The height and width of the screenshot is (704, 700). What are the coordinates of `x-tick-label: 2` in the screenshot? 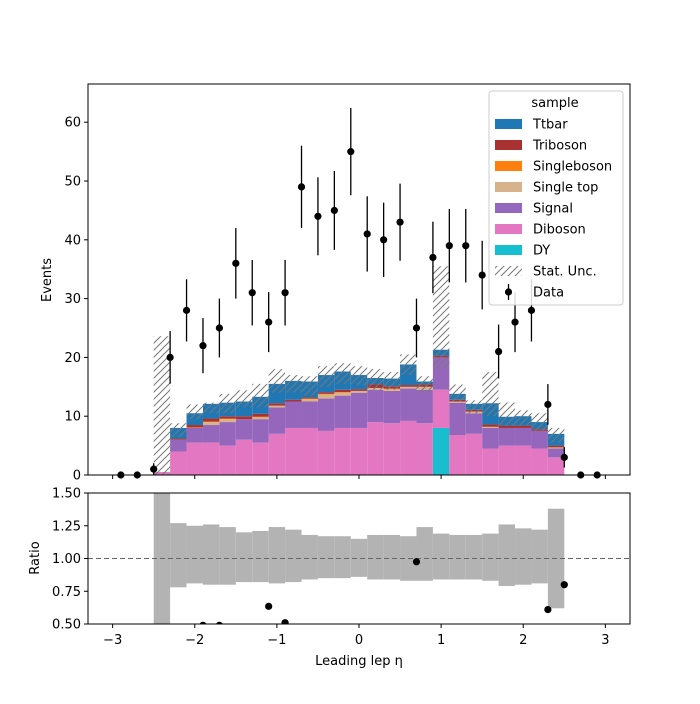 It's located at (523, 640).